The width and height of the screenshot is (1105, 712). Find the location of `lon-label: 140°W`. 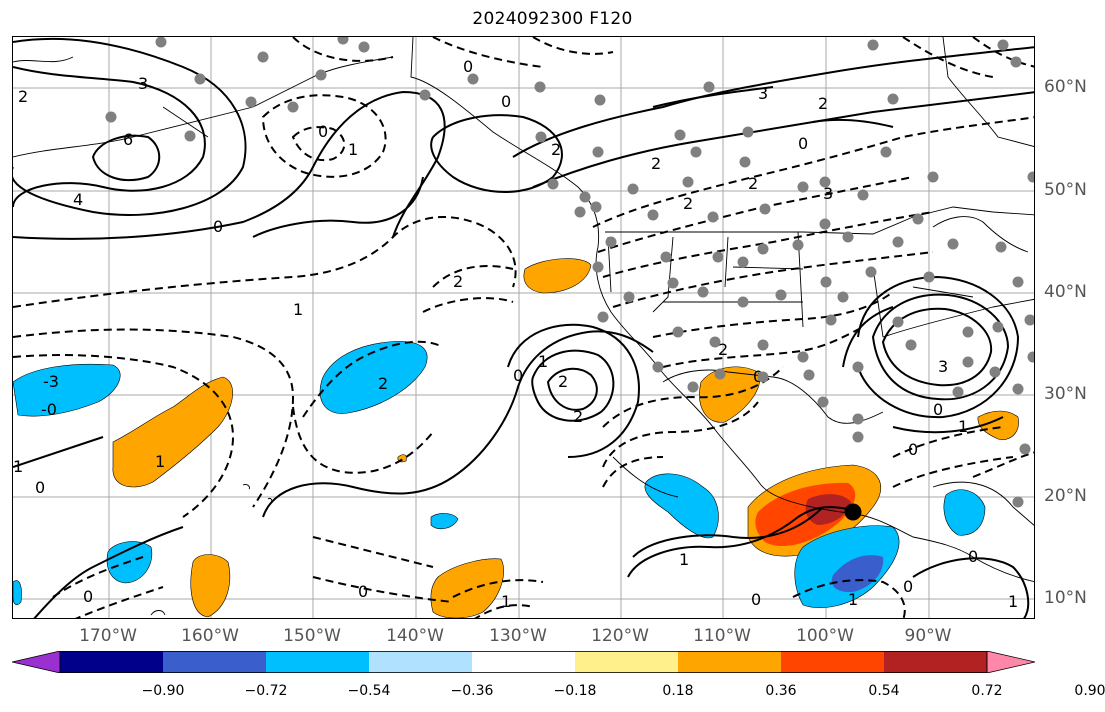

lon-label: 140°W is located at coordinates (415, 636).